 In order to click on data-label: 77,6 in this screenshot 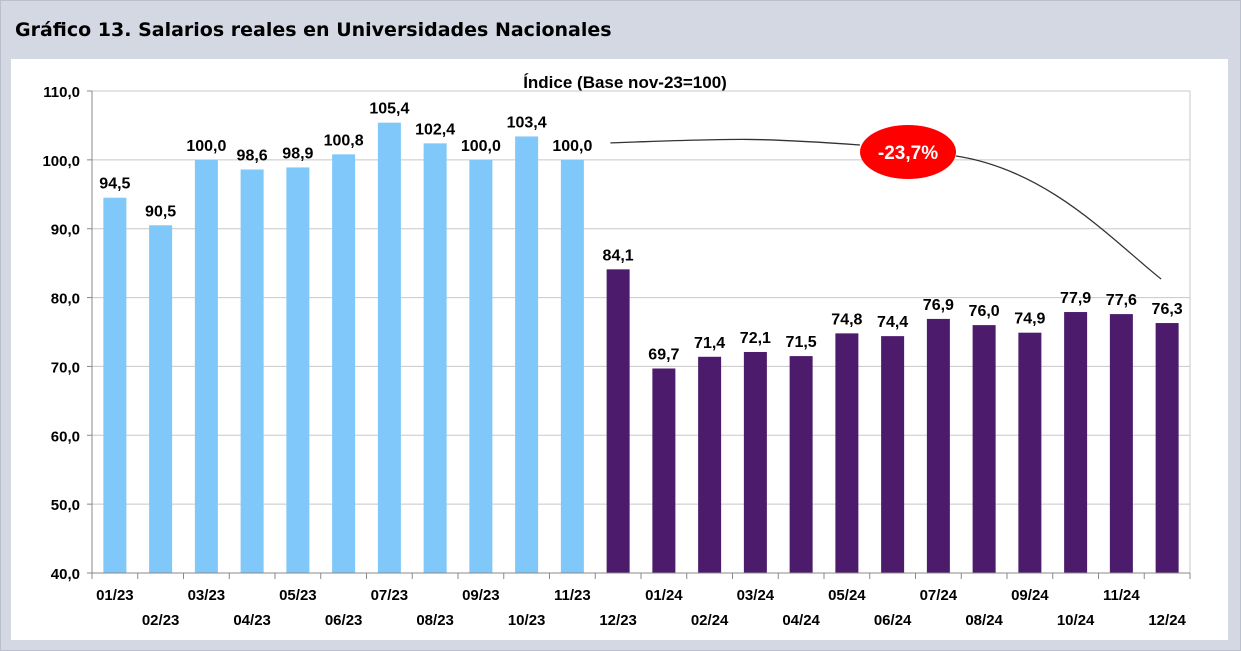, I will do `click(1121, 300)`.